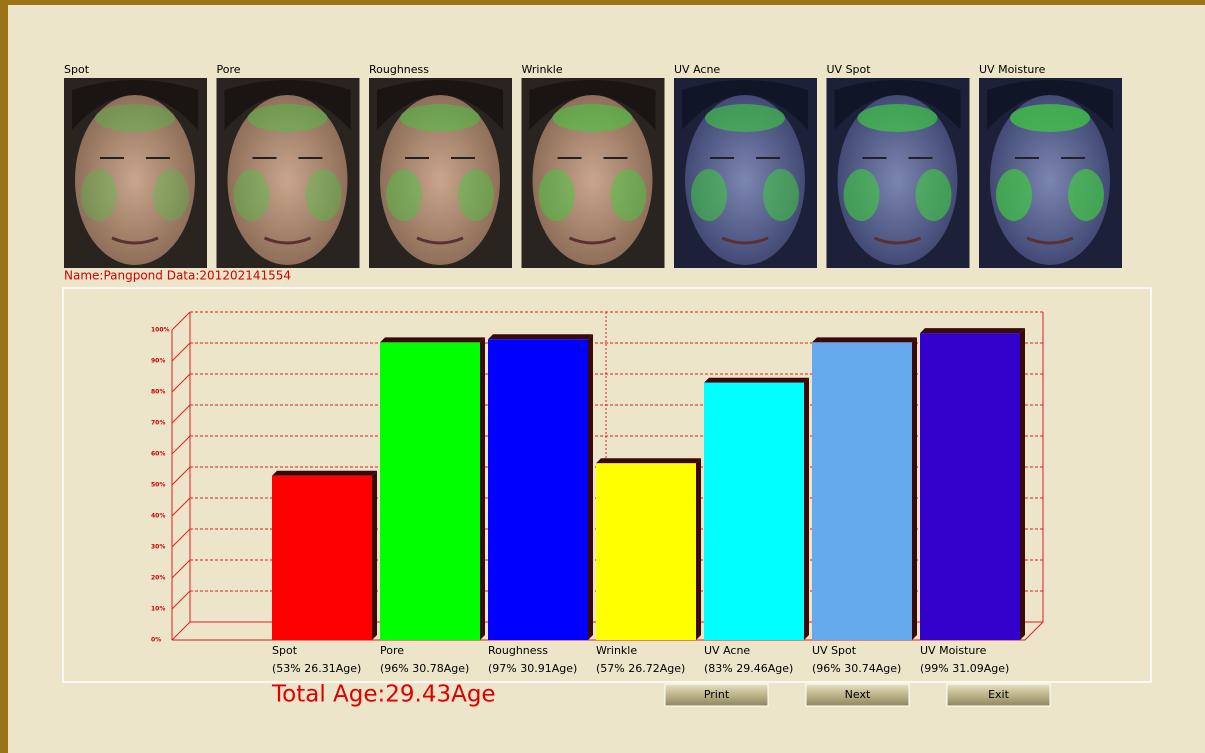  Describe the element at coordinates (424, 668) in the screenshot. I see `value-label: (96% 30.78Age)` at that location.